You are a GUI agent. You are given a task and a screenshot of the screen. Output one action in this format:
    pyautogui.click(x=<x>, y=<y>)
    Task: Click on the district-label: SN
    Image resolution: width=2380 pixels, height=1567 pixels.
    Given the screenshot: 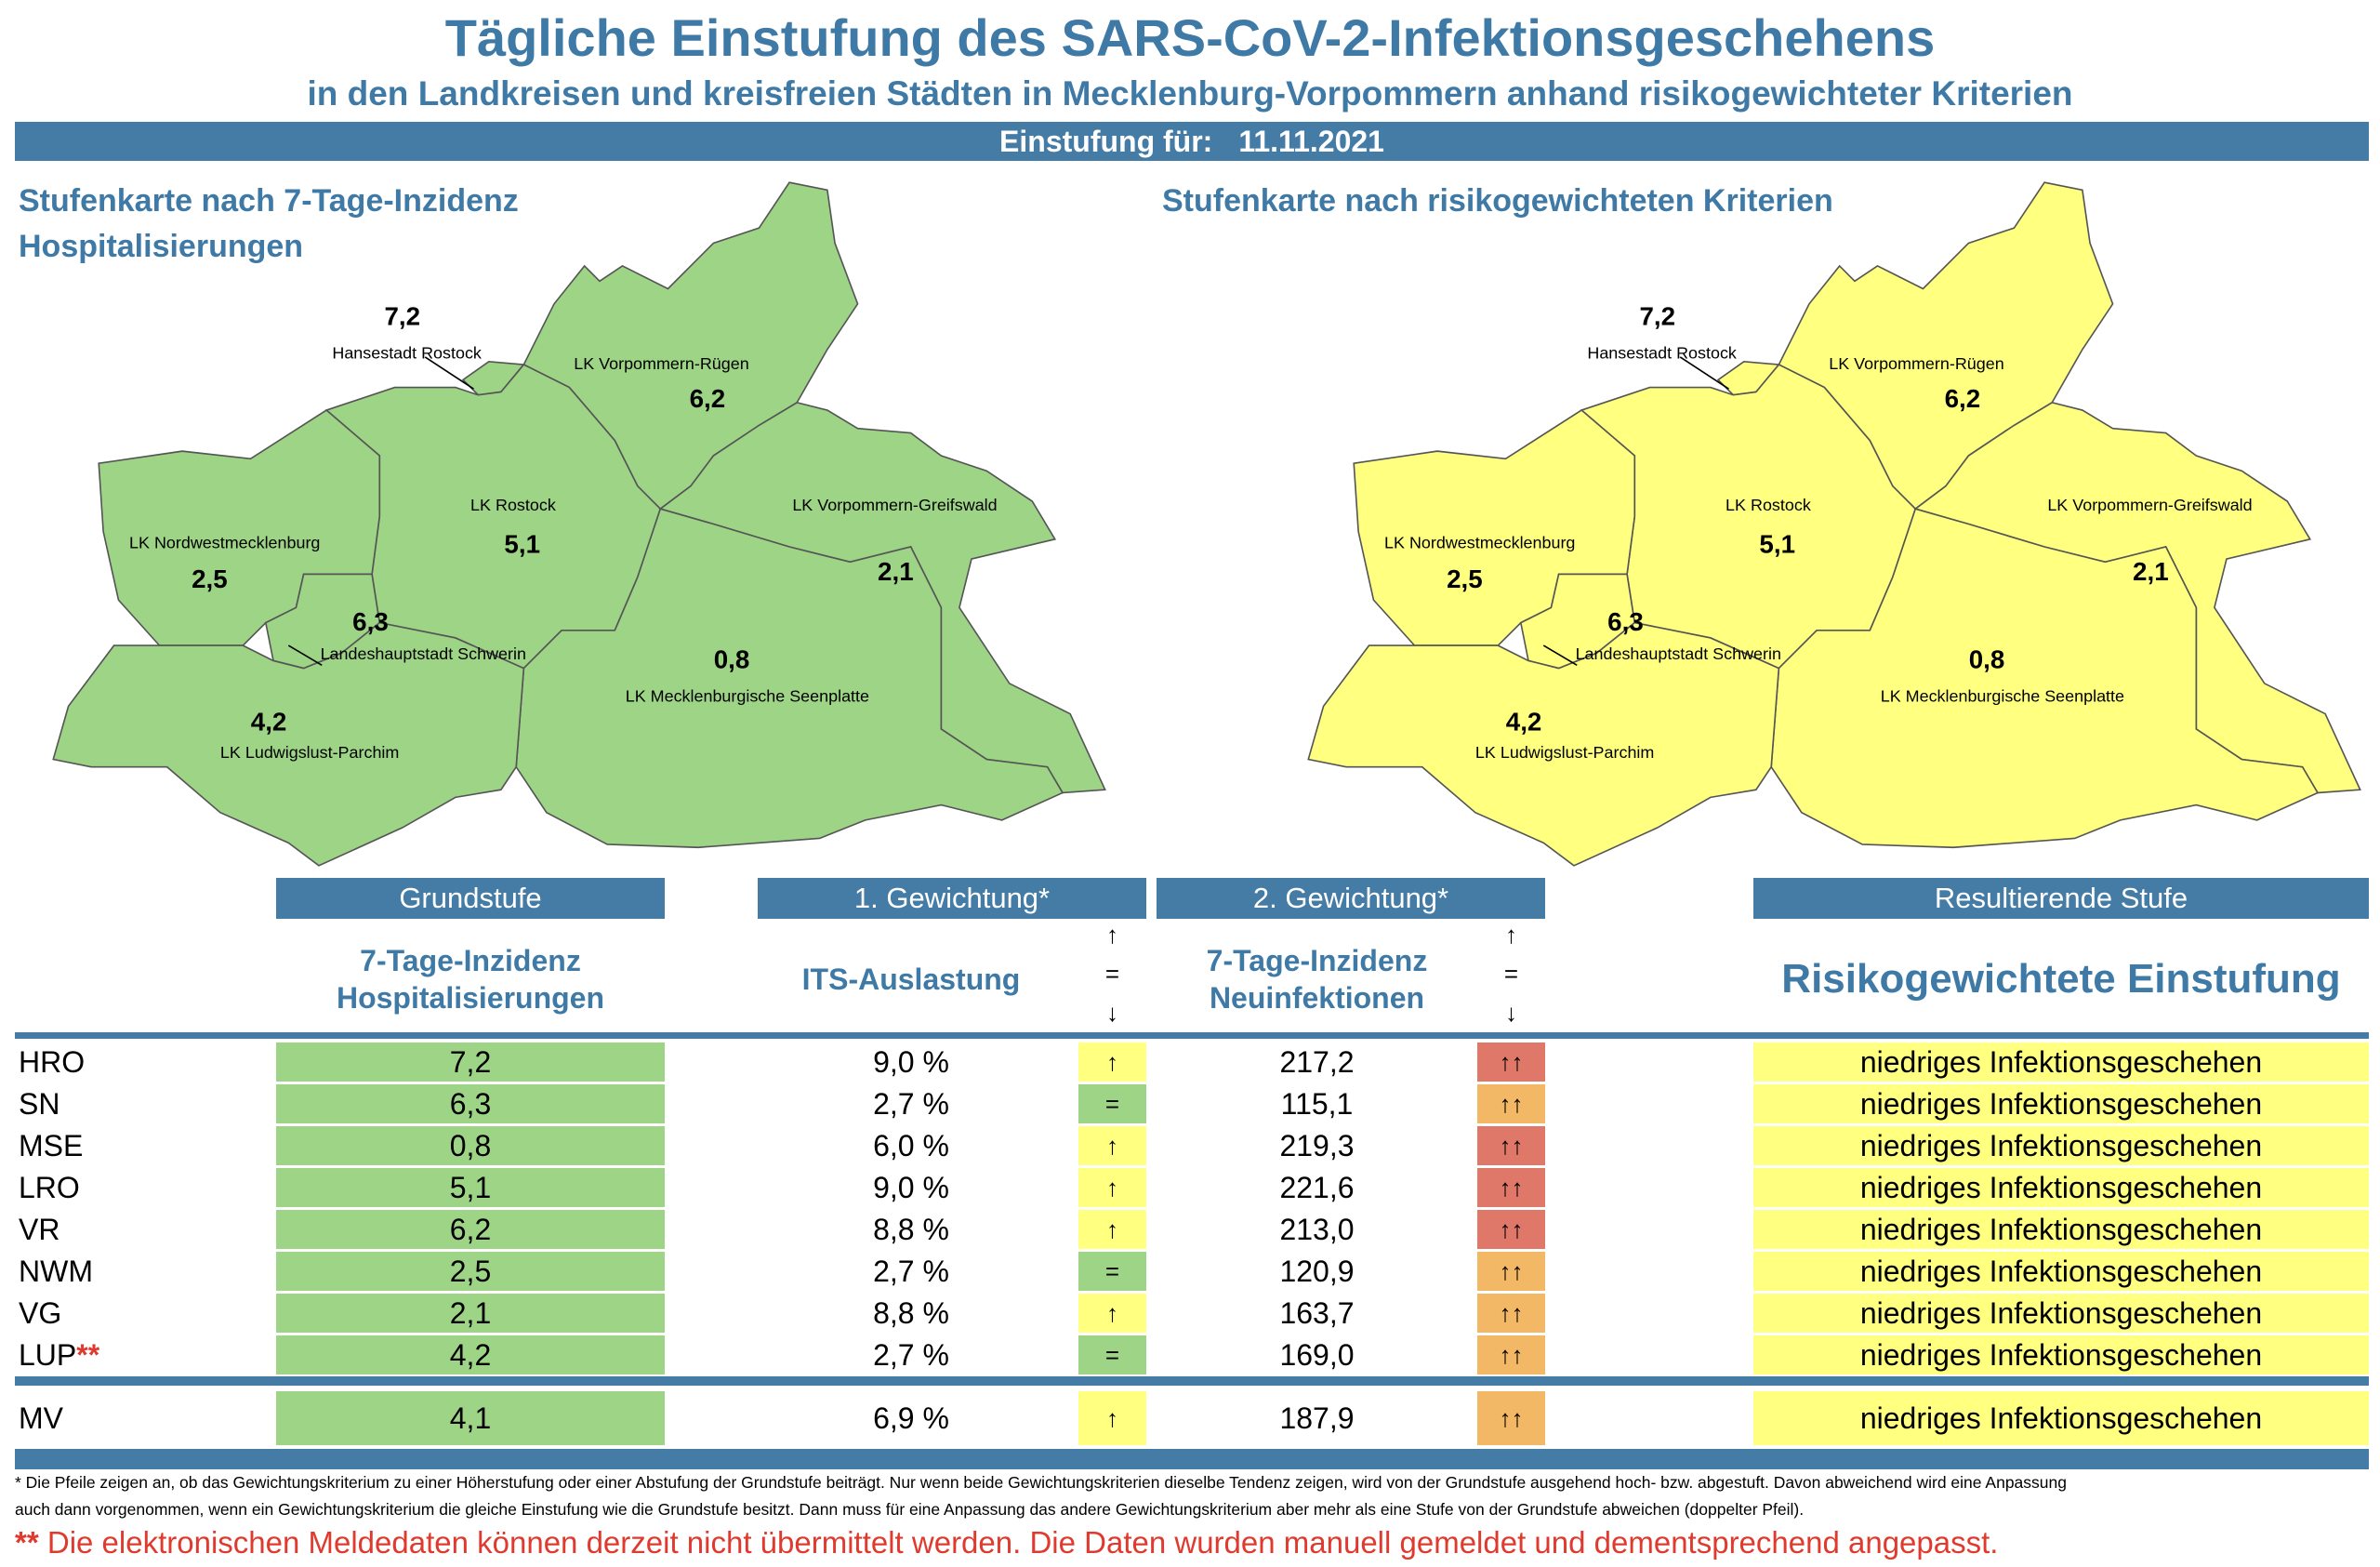 What is the action you would take?
    pyautogui.click(x=39, y=1103)
    